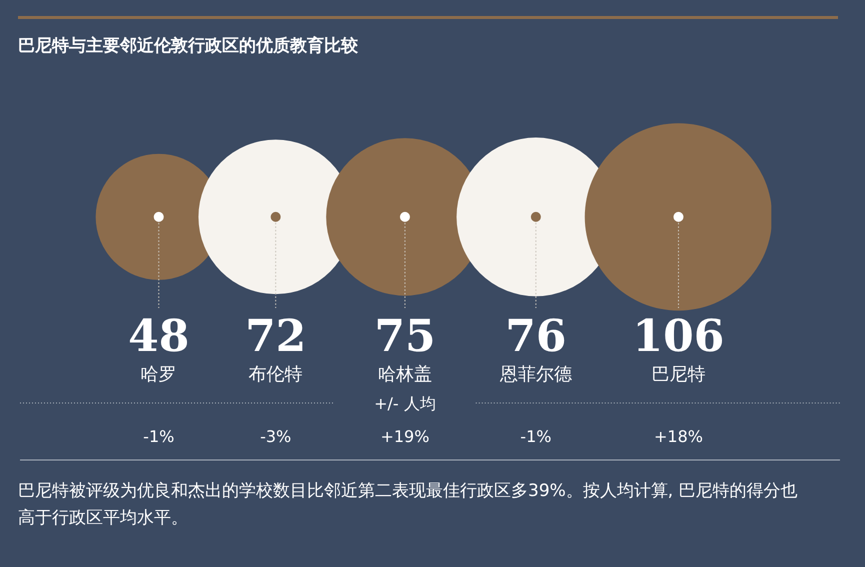  I want to click on data-label: 72, so click(275, 336).